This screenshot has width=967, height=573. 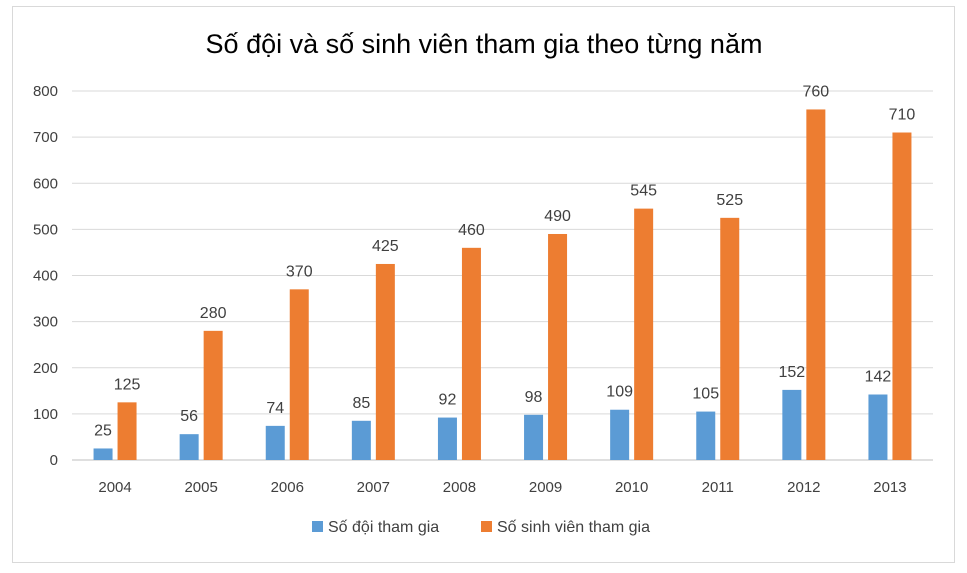 What do you see at coordinates (373, 487) in the screenshot?
I see `x-tick-label: 2007` at bounding box center [373, 487].